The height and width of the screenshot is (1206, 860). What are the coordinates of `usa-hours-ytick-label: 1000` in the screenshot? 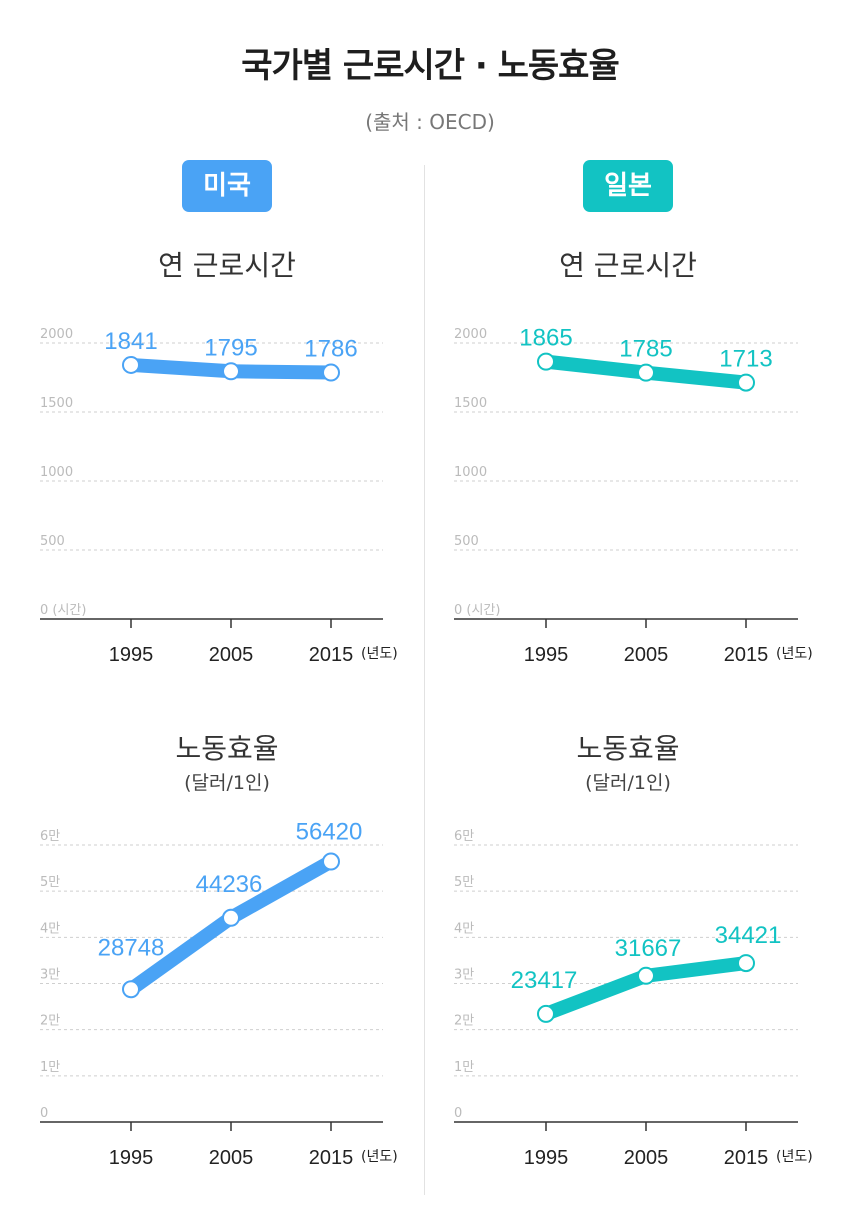 It's located at (56, 472).